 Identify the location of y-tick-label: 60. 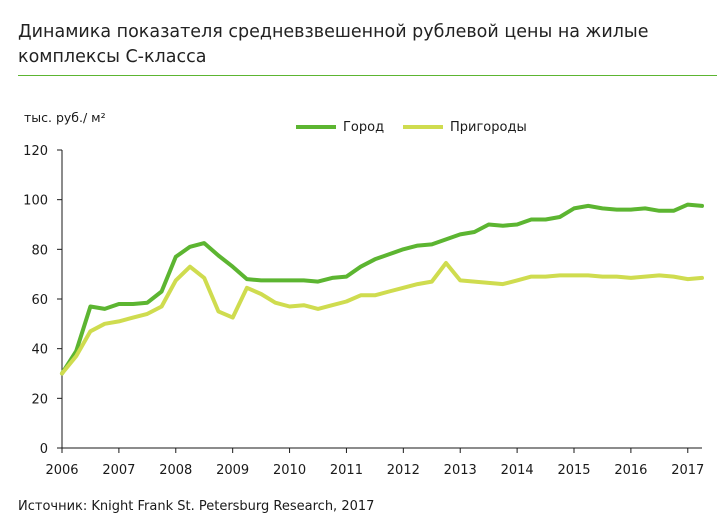
(39, 300).